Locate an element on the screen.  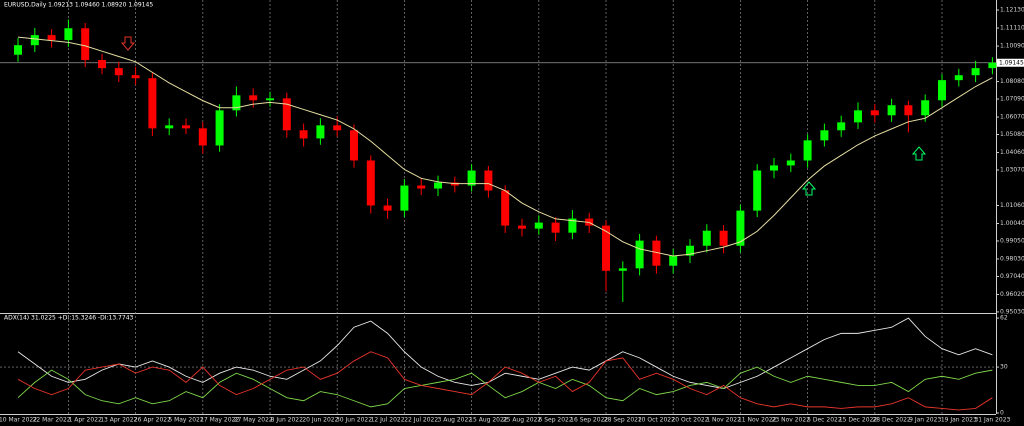
x-tick-label: 13 Apr 2022 is located at coordinates (118, 420).